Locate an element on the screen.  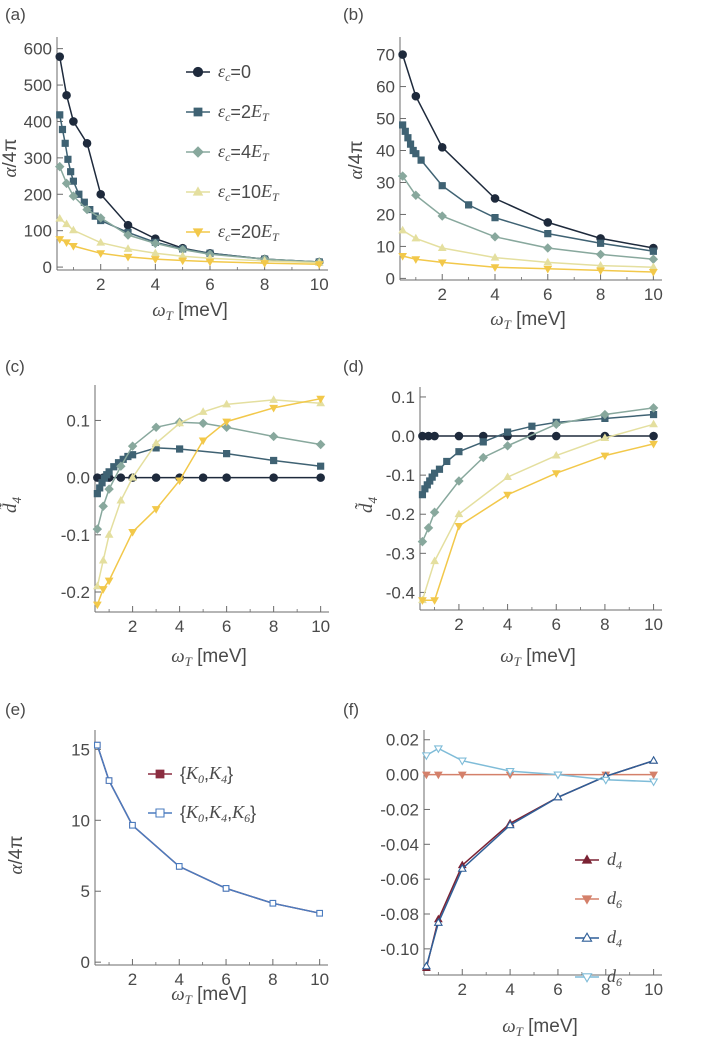
legend-d: d is located at coordinates (612, 976).